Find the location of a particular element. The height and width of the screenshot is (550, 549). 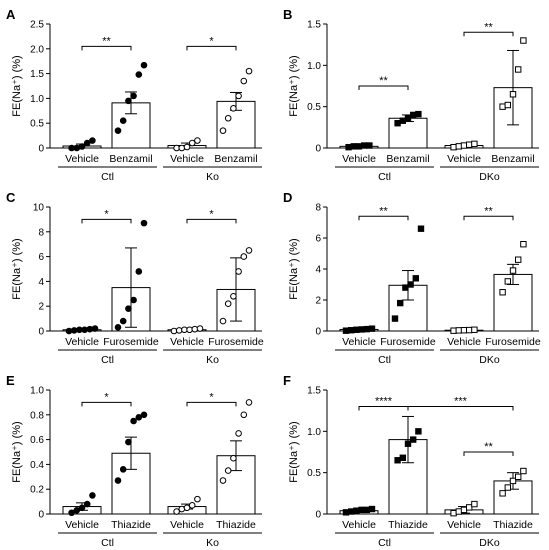

group-label: Ko is located at coordinates (212, 177).